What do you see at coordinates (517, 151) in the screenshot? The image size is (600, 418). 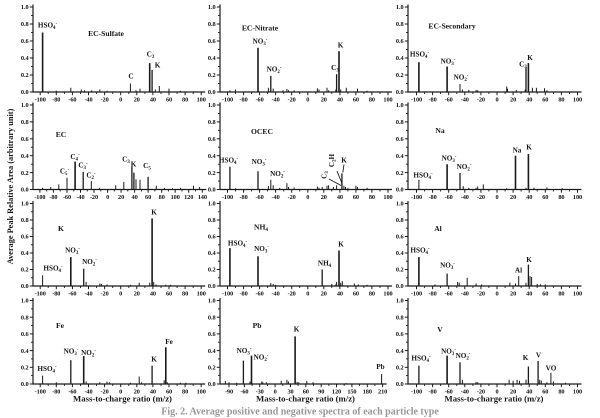 I see `svg-text: Na` at bounding box center [517, 151].